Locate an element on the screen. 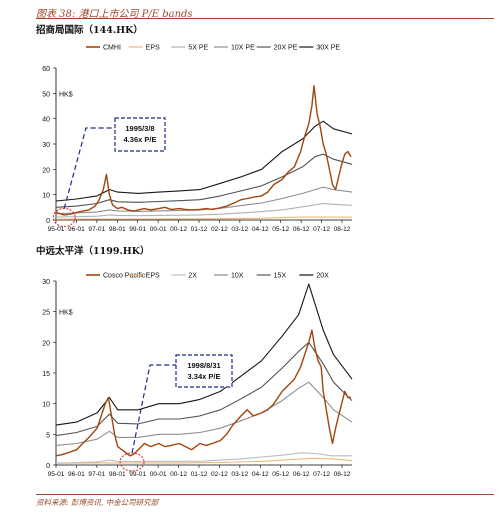 The width and height of the screenshot is (499, 512). chart-2-legend-label: 2X is located at coordinates (192, 276).